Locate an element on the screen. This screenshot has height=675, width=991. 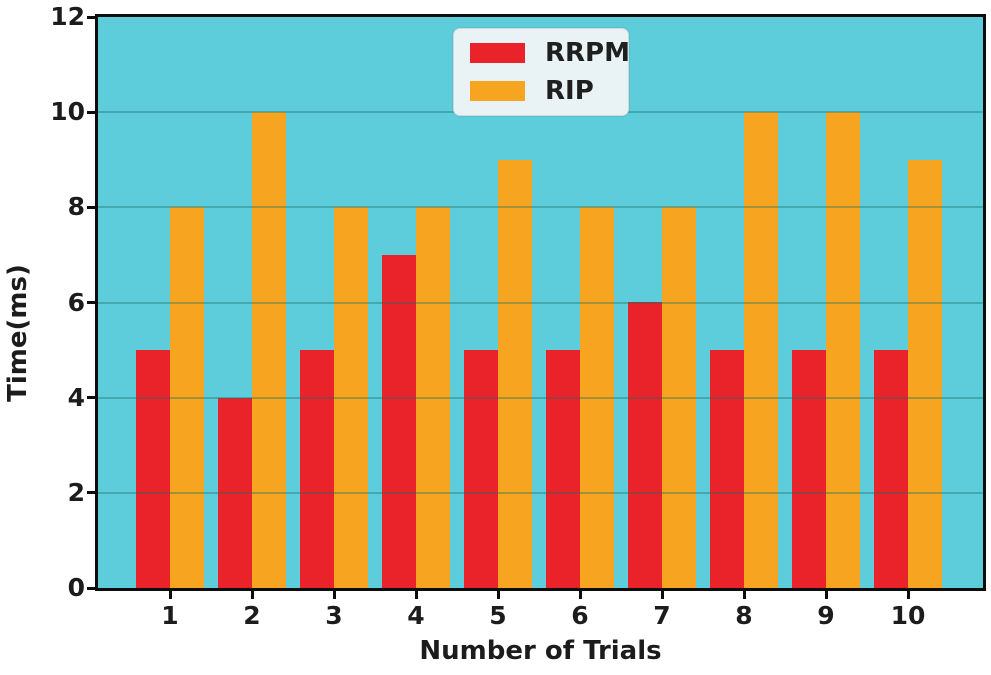
y-tick-label-6: 6 is located at coordinates (76, 302).